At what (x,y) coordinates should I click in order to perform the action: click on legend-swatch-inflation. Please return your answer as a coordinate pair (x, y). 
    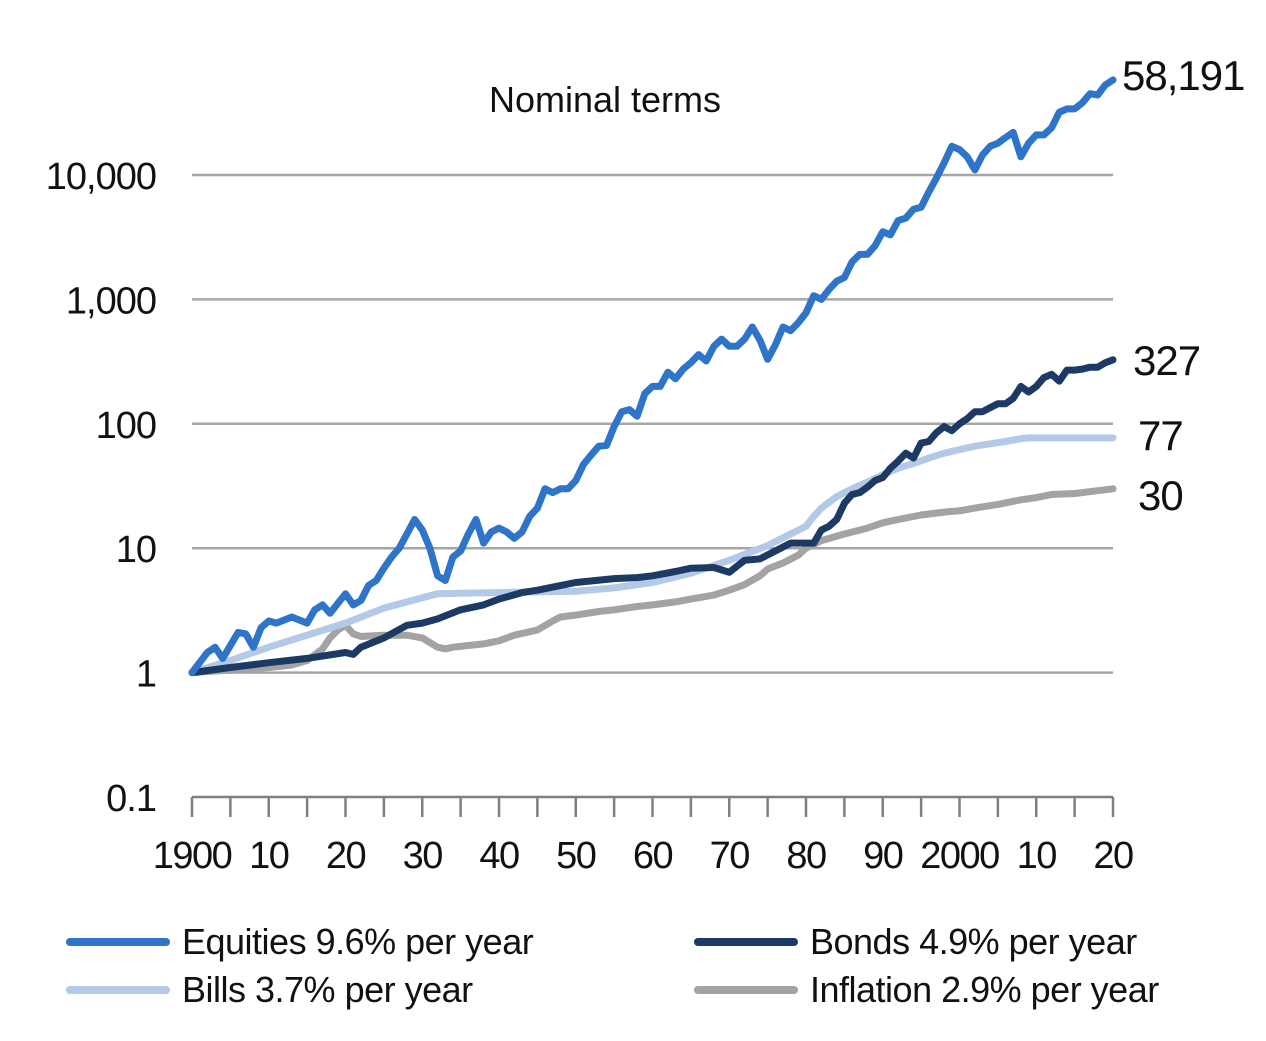
    Looking at the image, I should click on (746, 990).